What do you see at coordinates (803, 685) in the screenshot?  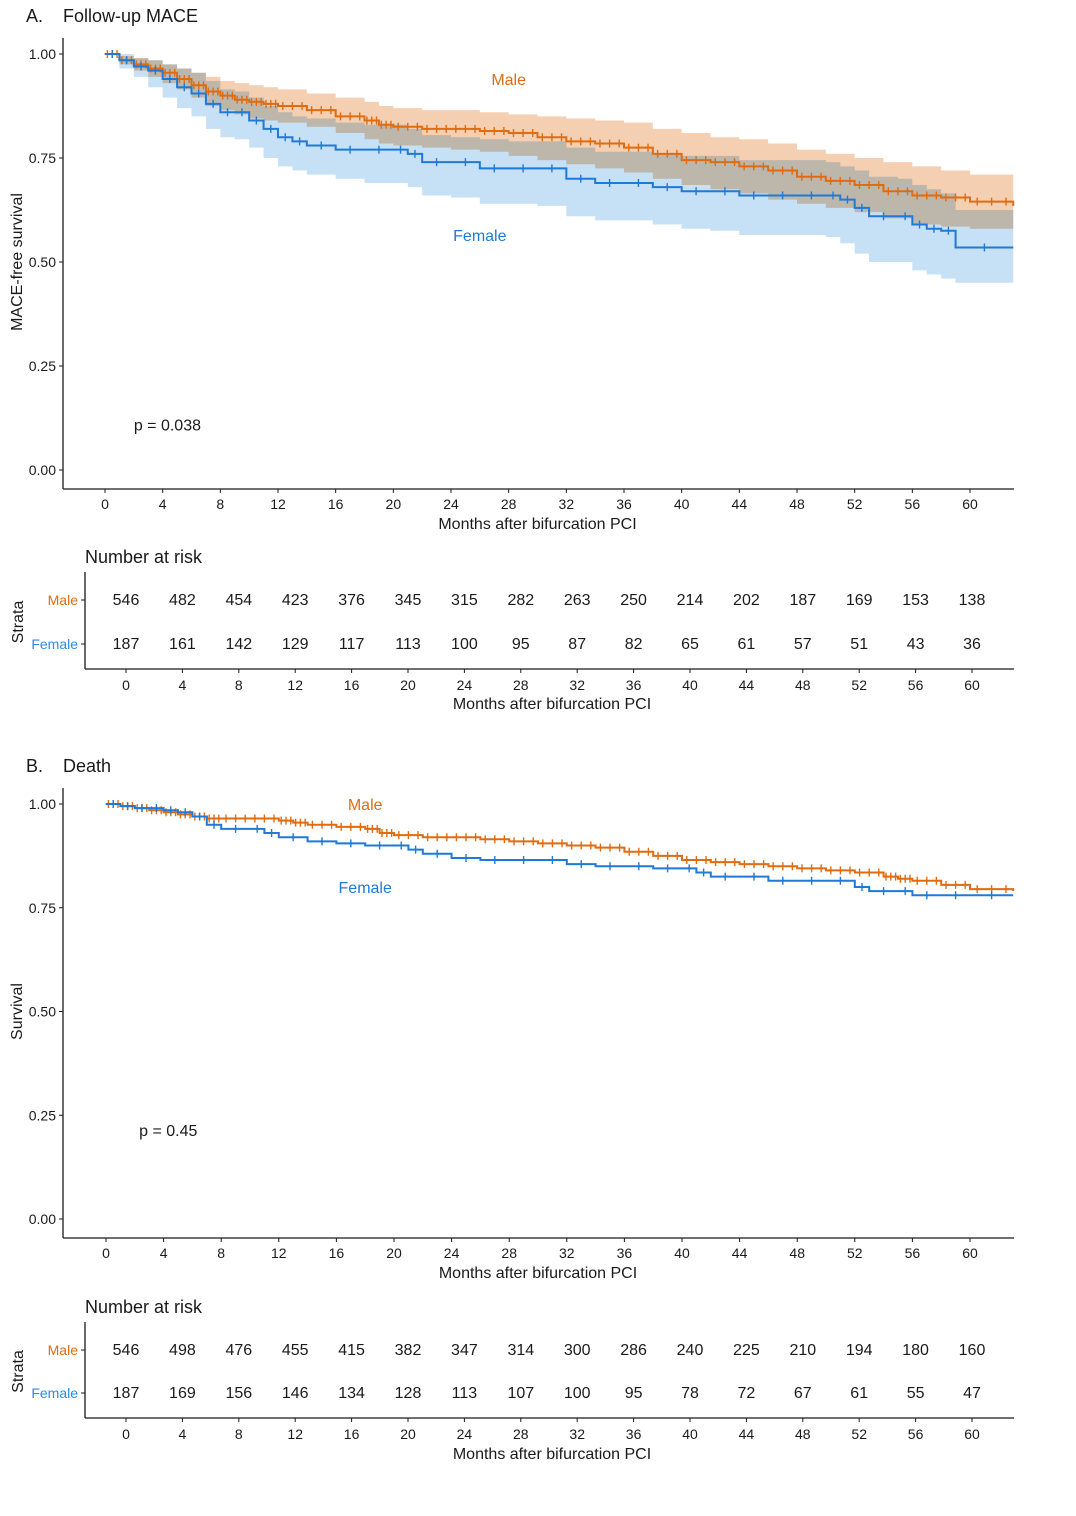 I see `risk-table-x-tick-label: 48` at bounding box center [803, 685].